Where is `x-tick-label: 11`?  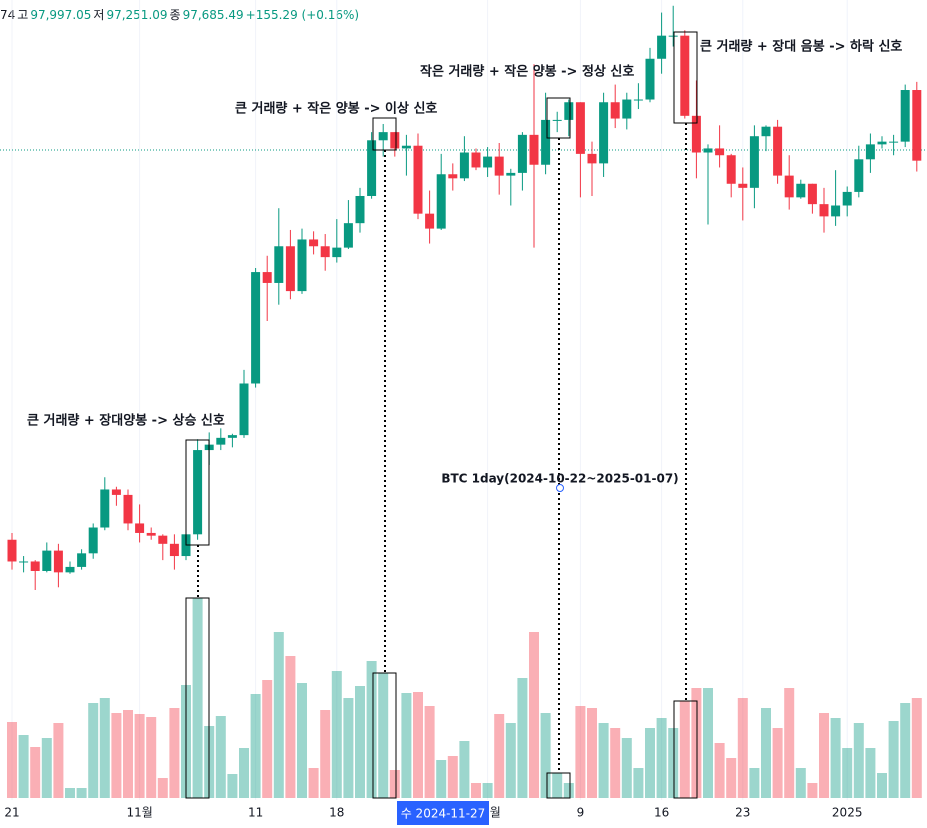
x-tick-label: 11 is located at coordinates (255, 813).